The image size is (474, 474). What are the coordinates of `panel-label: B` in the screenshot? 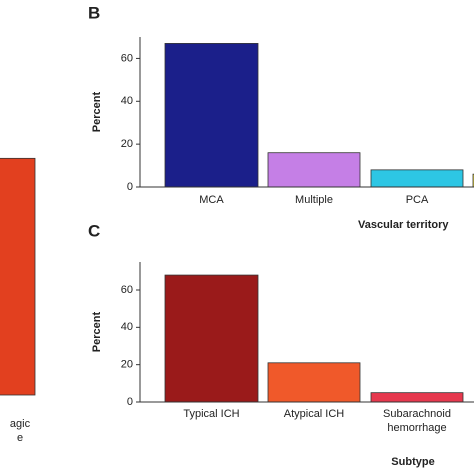 It's located at (94, 12).